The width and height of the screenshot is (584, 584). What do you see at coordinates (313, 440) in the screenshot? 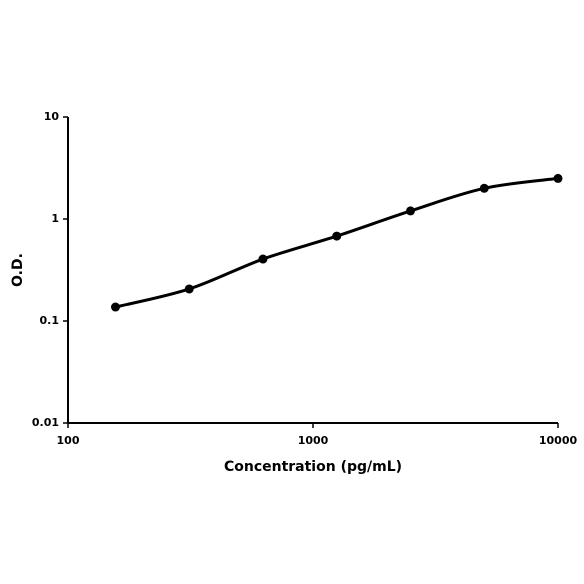
I see `x-tick-label: 1000` at bounding box center [313, 440].